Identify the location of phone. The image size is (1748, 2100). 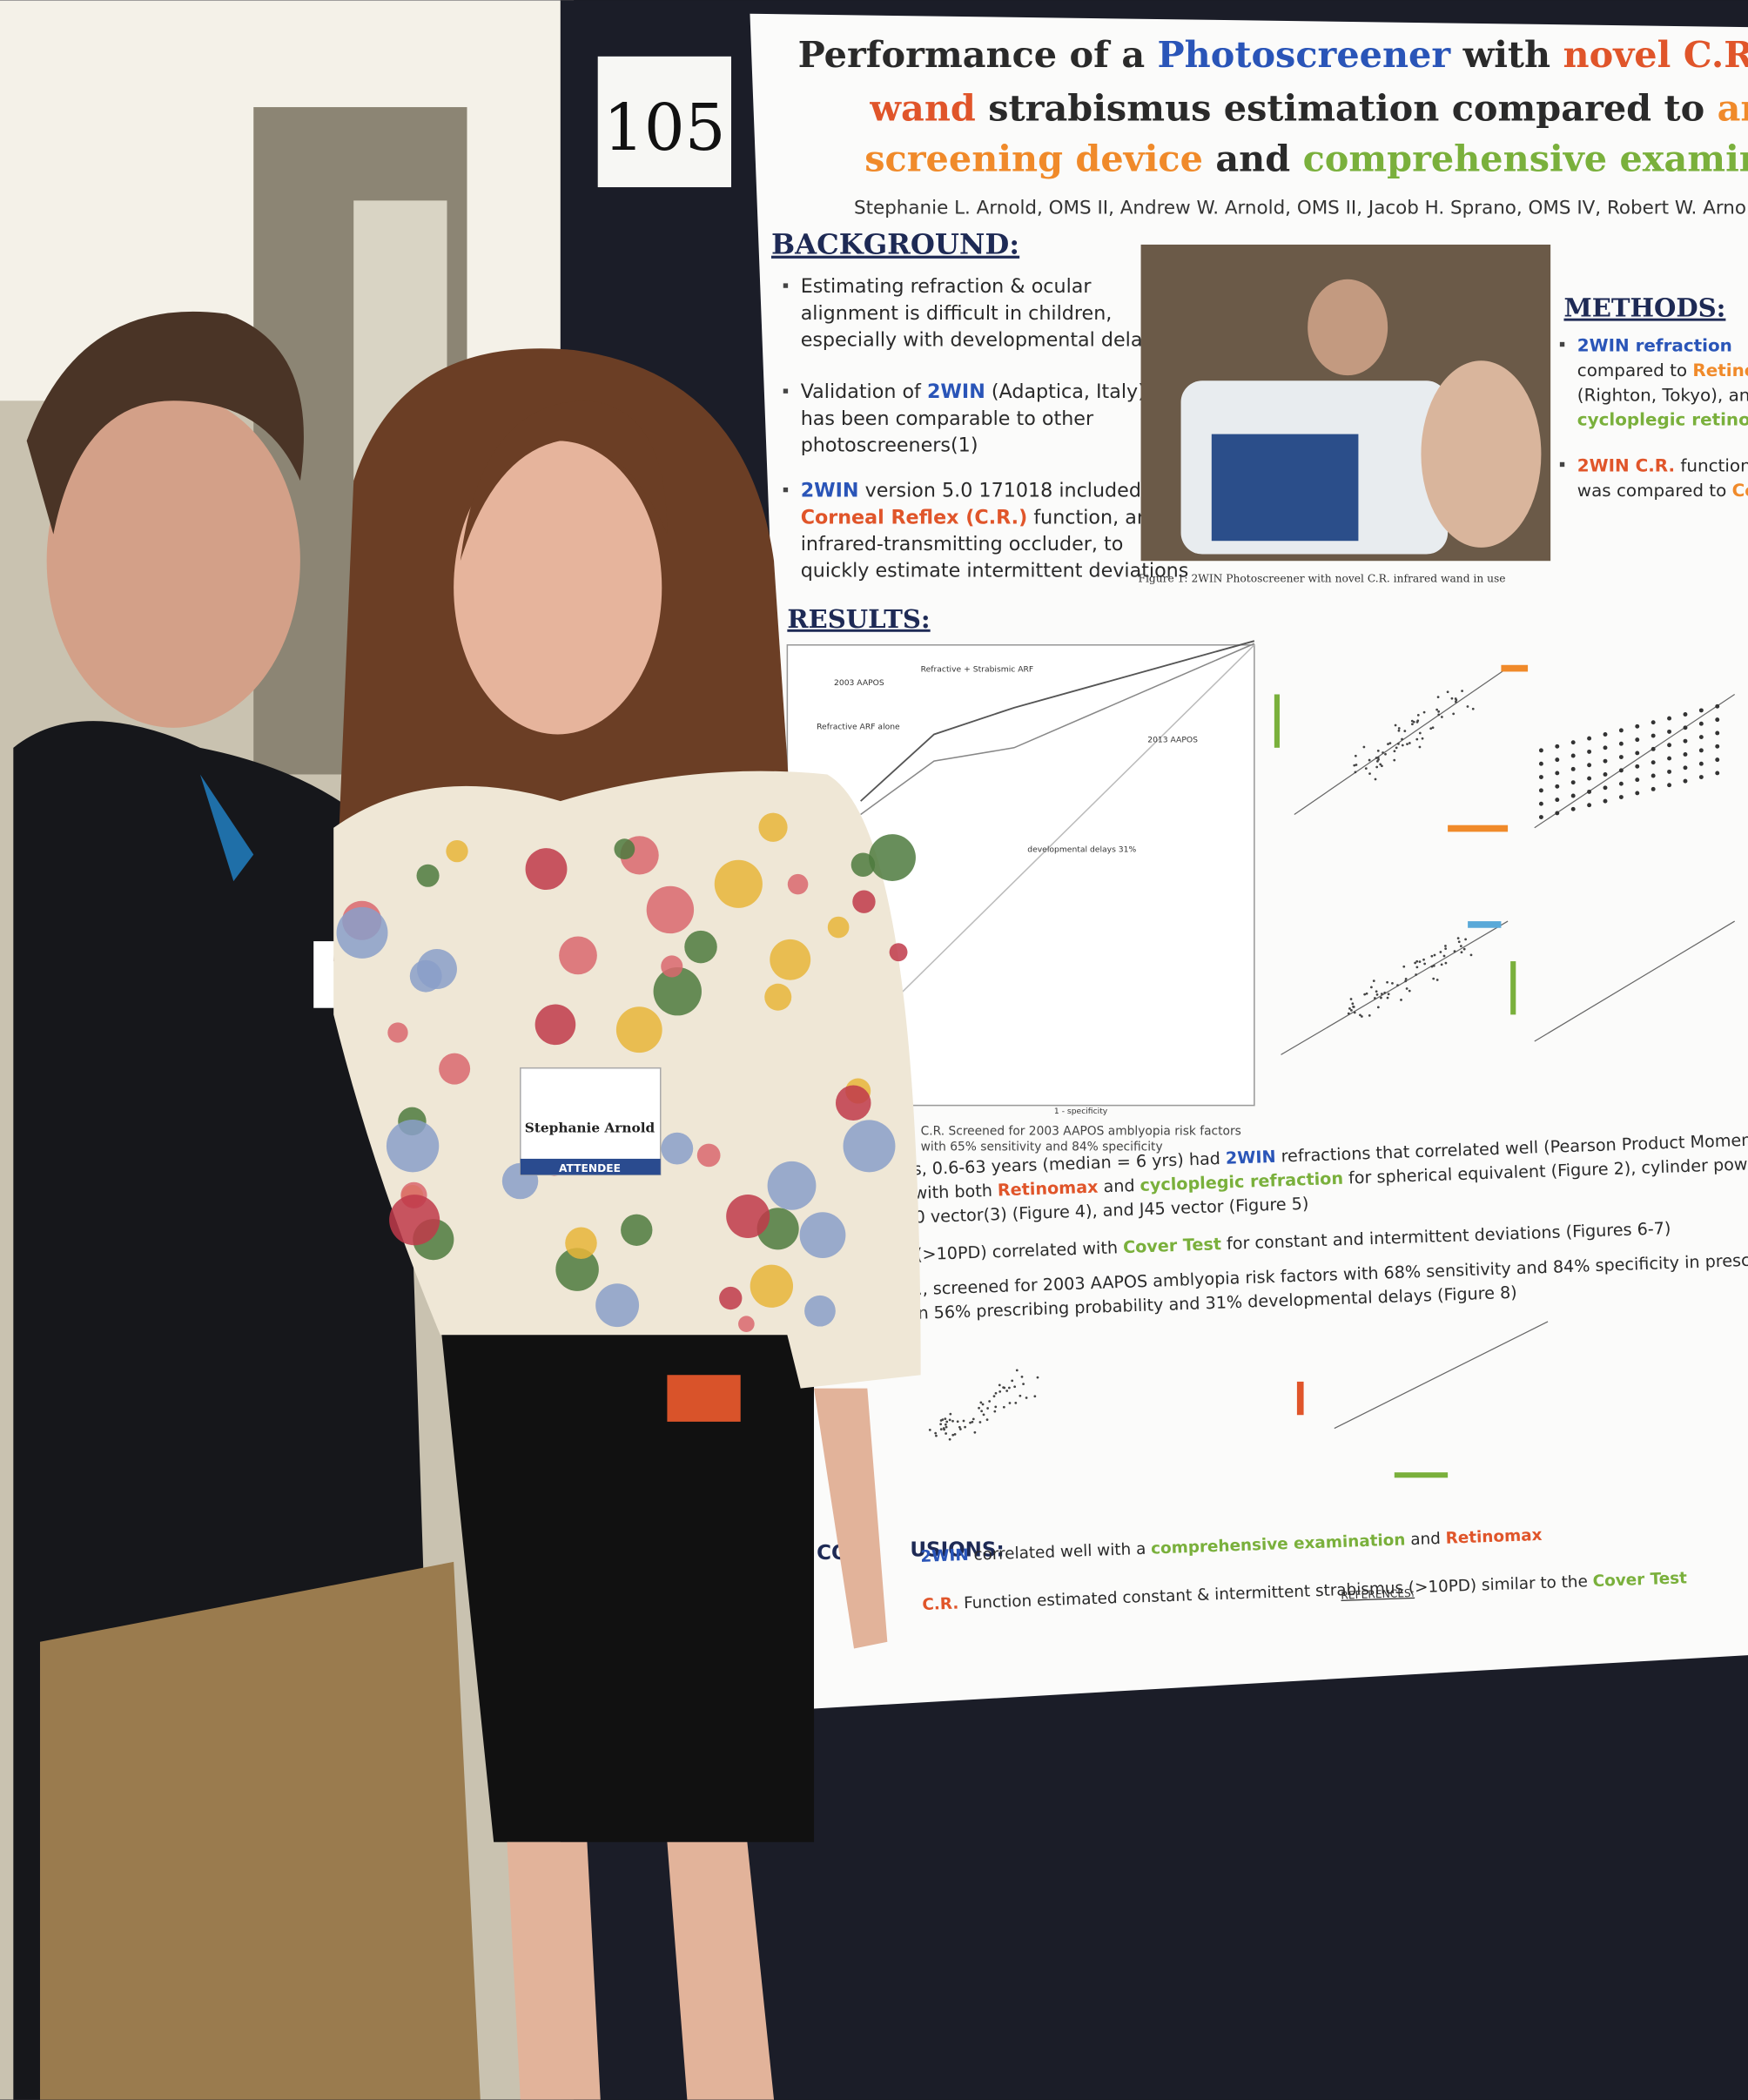
(704, 1399).